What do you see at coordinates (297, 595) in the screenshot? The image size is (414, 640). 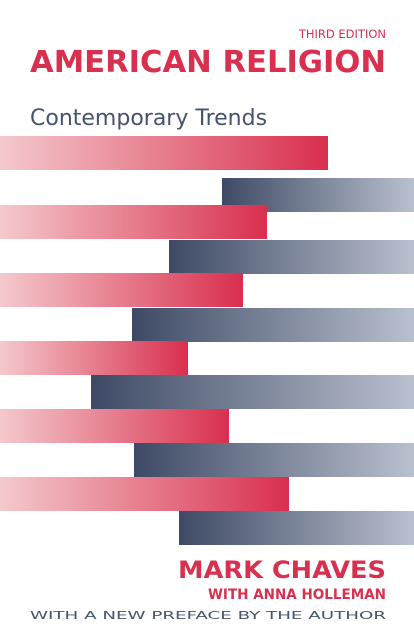 I see `coauthor: WITH ANNA HOLLEMAN` at bounding box center [297, 595].